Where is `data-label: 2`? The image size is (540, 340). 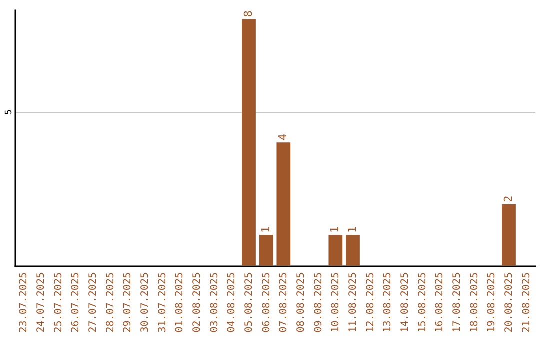 data-label: 2 is located at coordinates (508, 199).